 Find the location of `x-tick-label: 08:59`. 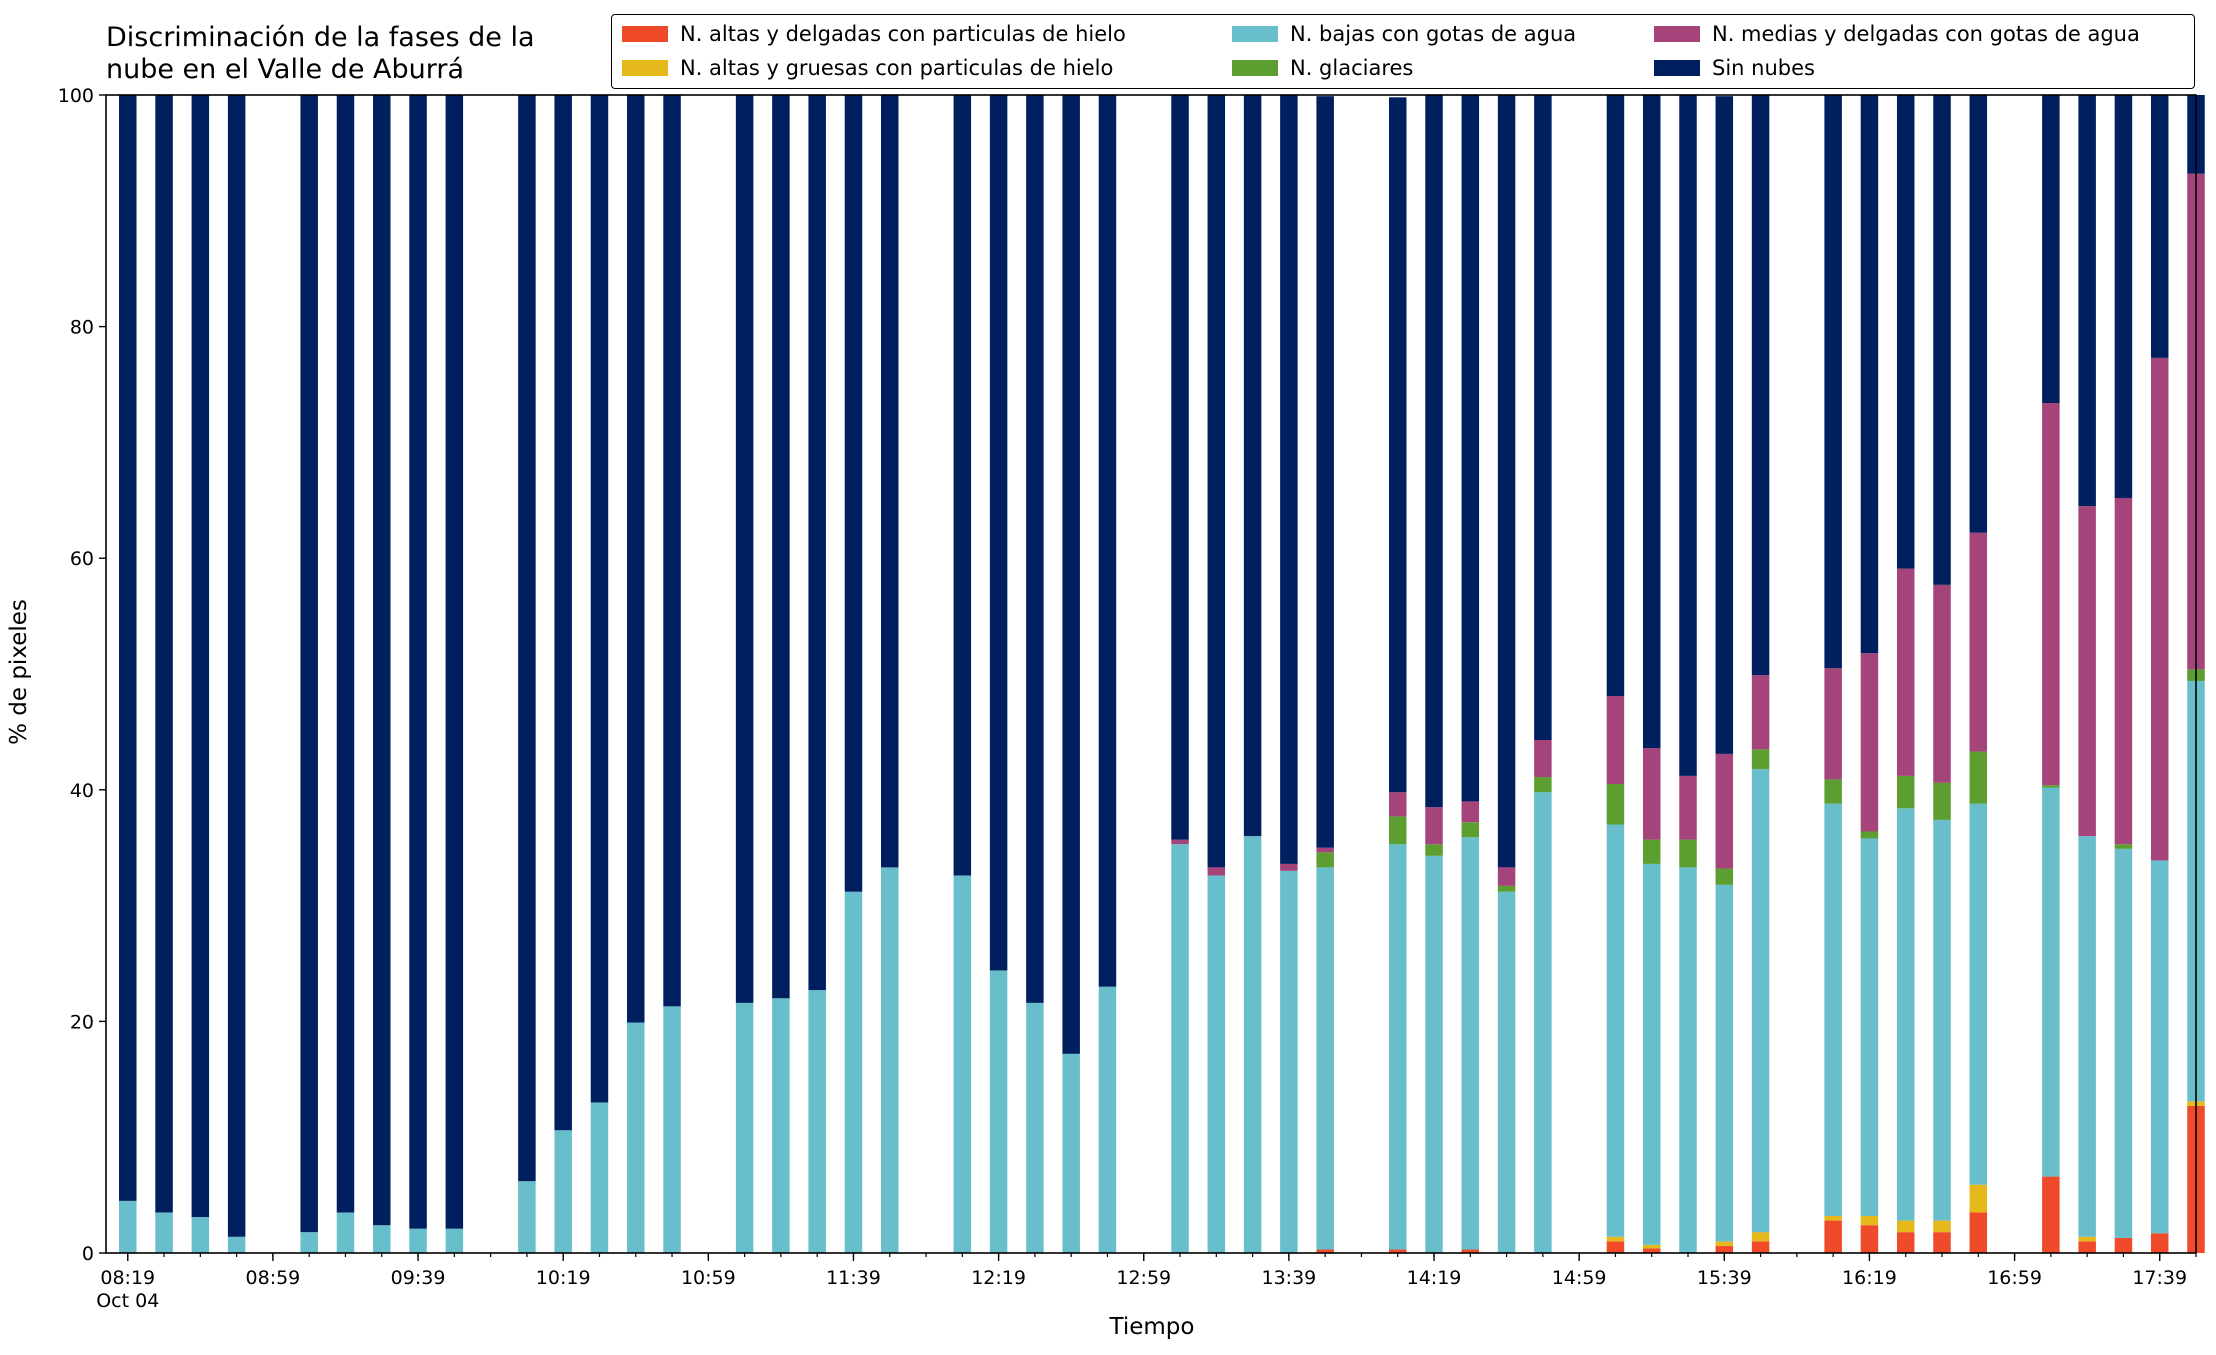

x-tick-label: 08:59 is located at coordinates (273, 1278).